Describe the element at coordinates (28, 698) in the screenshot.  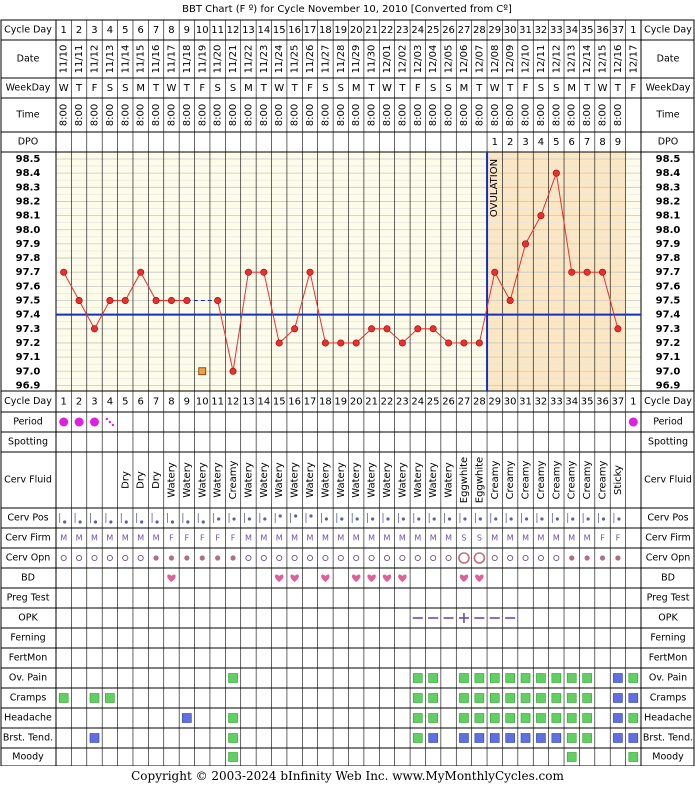
I see `row-label-cramps: Cramps` at that location.